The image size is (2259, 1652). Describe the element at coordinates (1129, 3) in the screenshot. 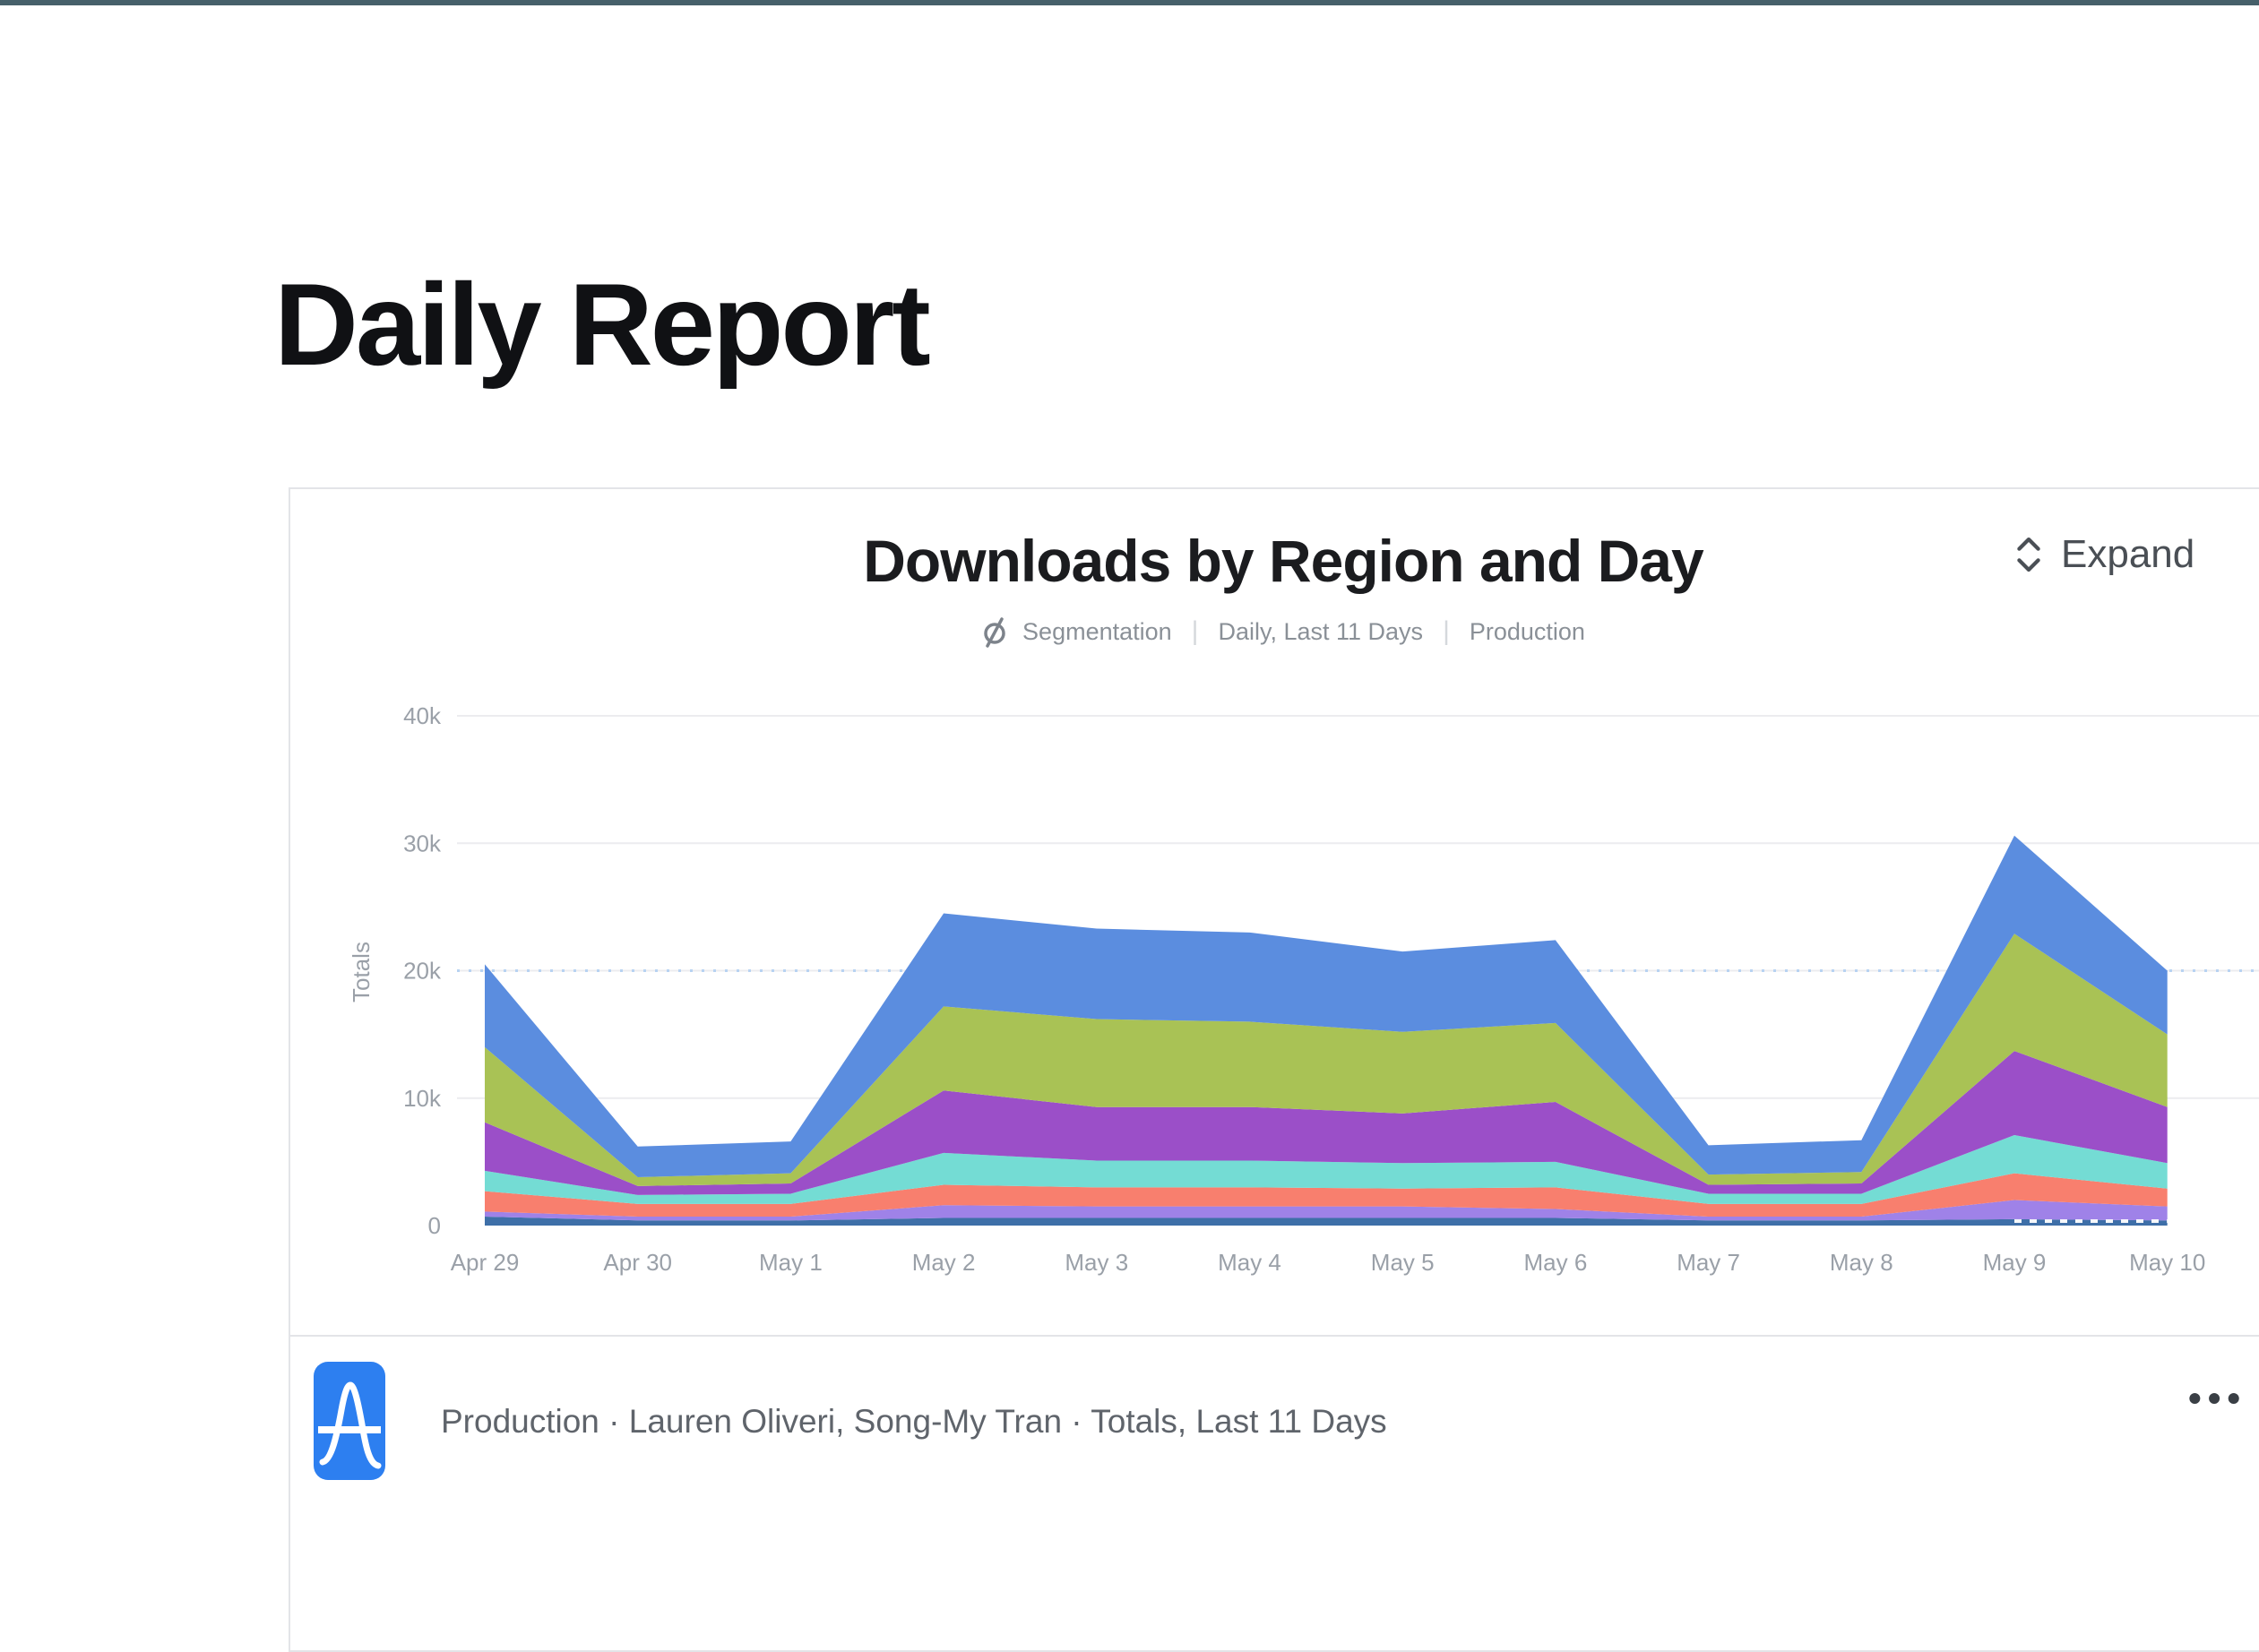

I see `top-accent-bar` at that location.